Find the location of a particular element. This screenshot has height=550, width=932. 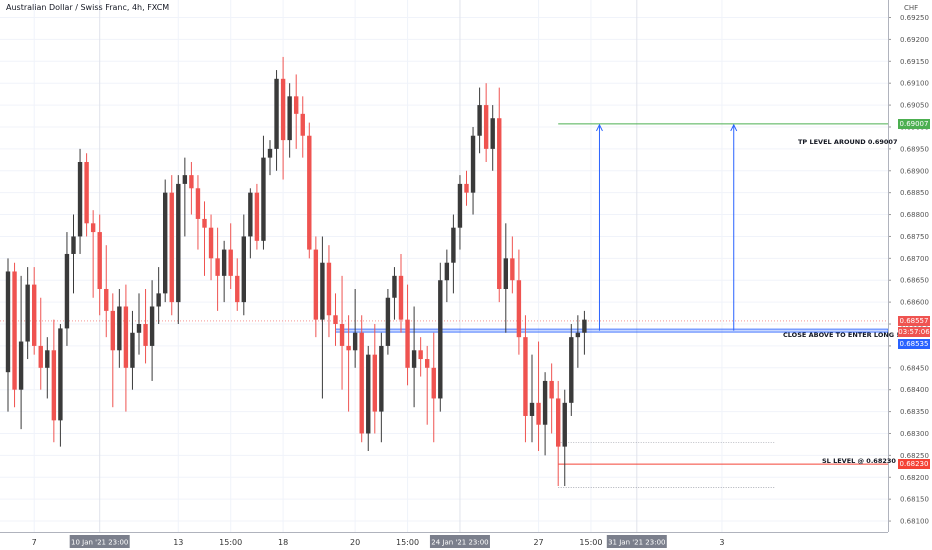

y-tick-label: 0.68300 is located at coordinates (914, 434).